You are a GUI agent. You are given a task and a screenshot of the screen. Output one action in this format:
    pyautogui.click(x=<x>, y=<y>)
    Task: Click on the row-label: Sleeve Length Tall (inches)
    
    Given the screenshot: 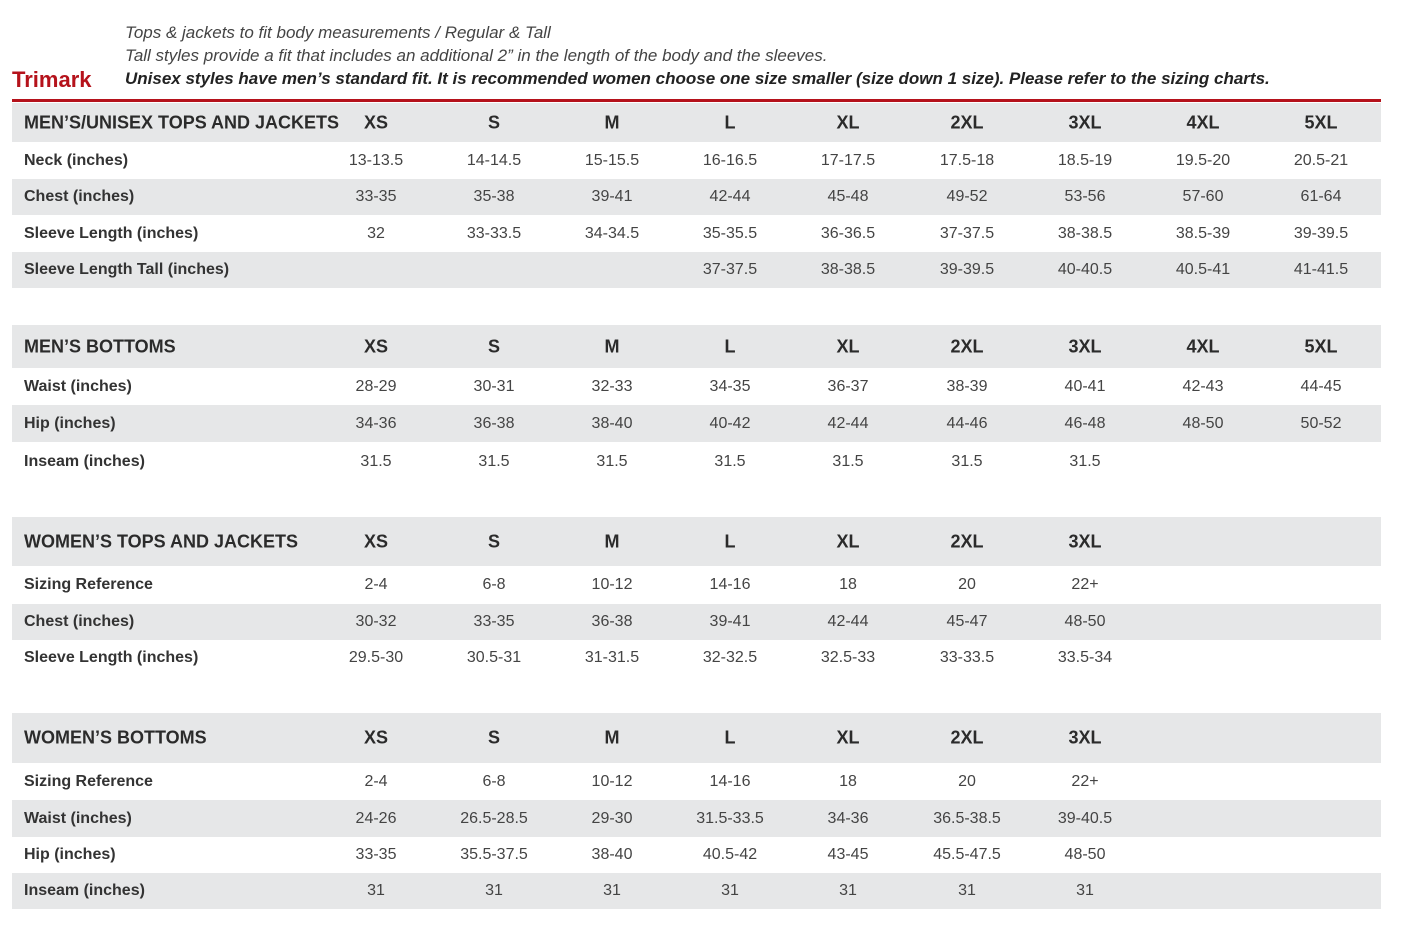 What is the action you would take?
    pyautogui.click(x=126, y=270)
    